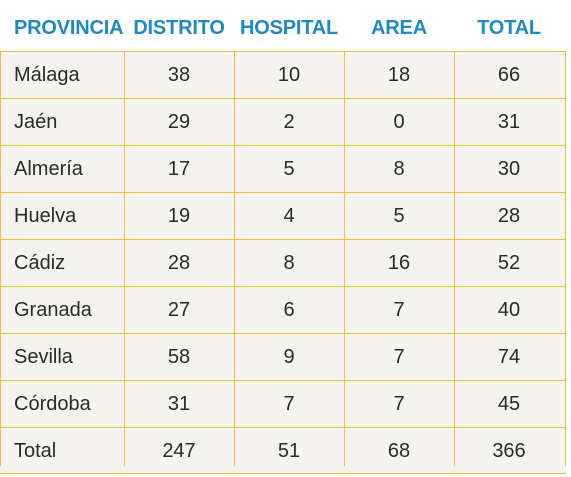 Image resolution: width=571 pixels, height=477 pixels. What do you see at coordinates (289, 75) in the screenshot?
I see `cell-hospital: 10` at bounding box center [289, 75].